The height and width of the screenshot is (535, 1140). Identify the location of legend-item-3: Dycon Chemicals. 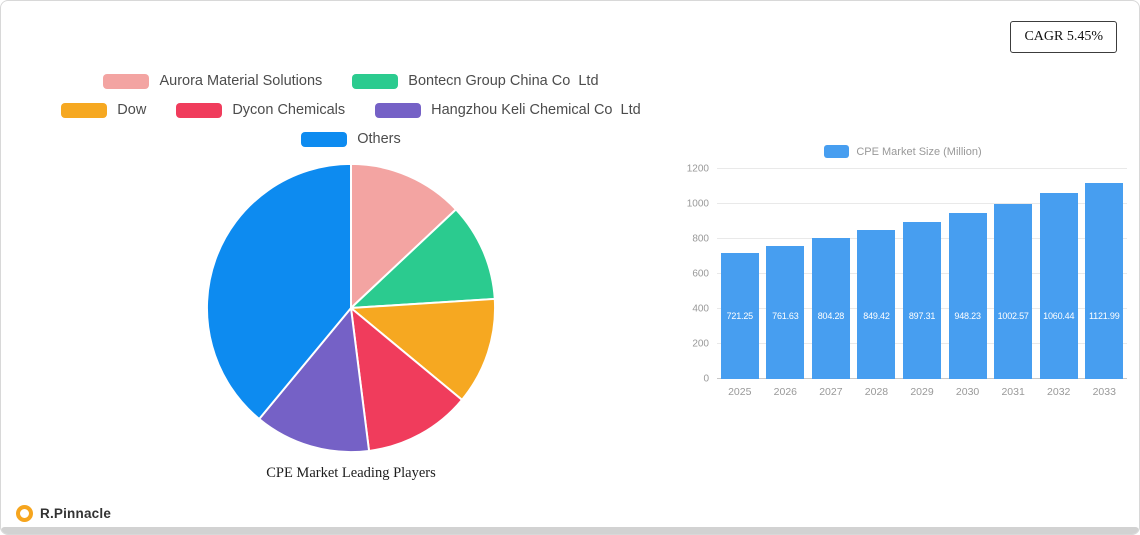
(260, 110).